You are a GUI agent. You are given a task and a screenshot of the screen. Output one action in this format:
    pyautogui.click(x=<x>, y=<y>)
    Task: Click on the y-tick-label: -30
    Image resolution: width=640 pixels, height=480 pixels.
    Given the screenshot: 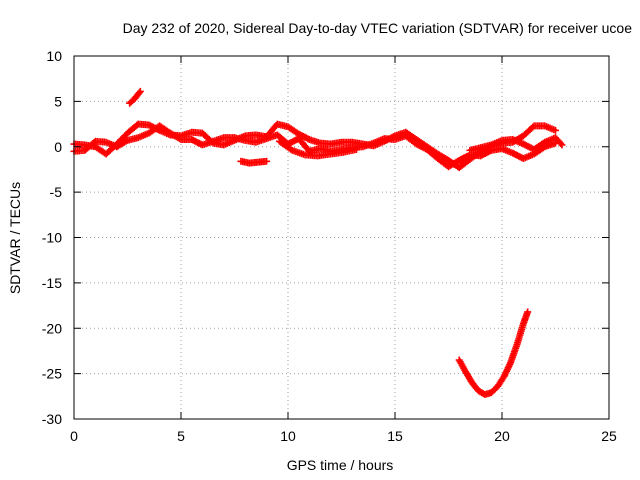 What is the action you would take?
    pyautogui.click(x=52, y=419)
    